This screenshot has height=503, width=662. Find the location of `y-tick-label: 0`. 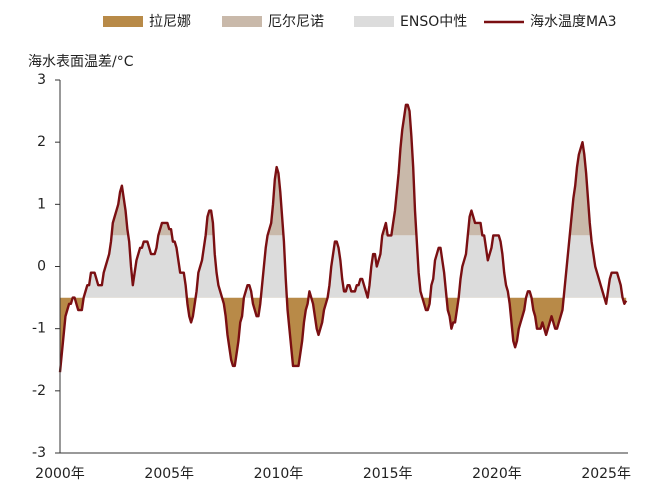

y-tick-label: 0 is located at coordinates (41, 267).